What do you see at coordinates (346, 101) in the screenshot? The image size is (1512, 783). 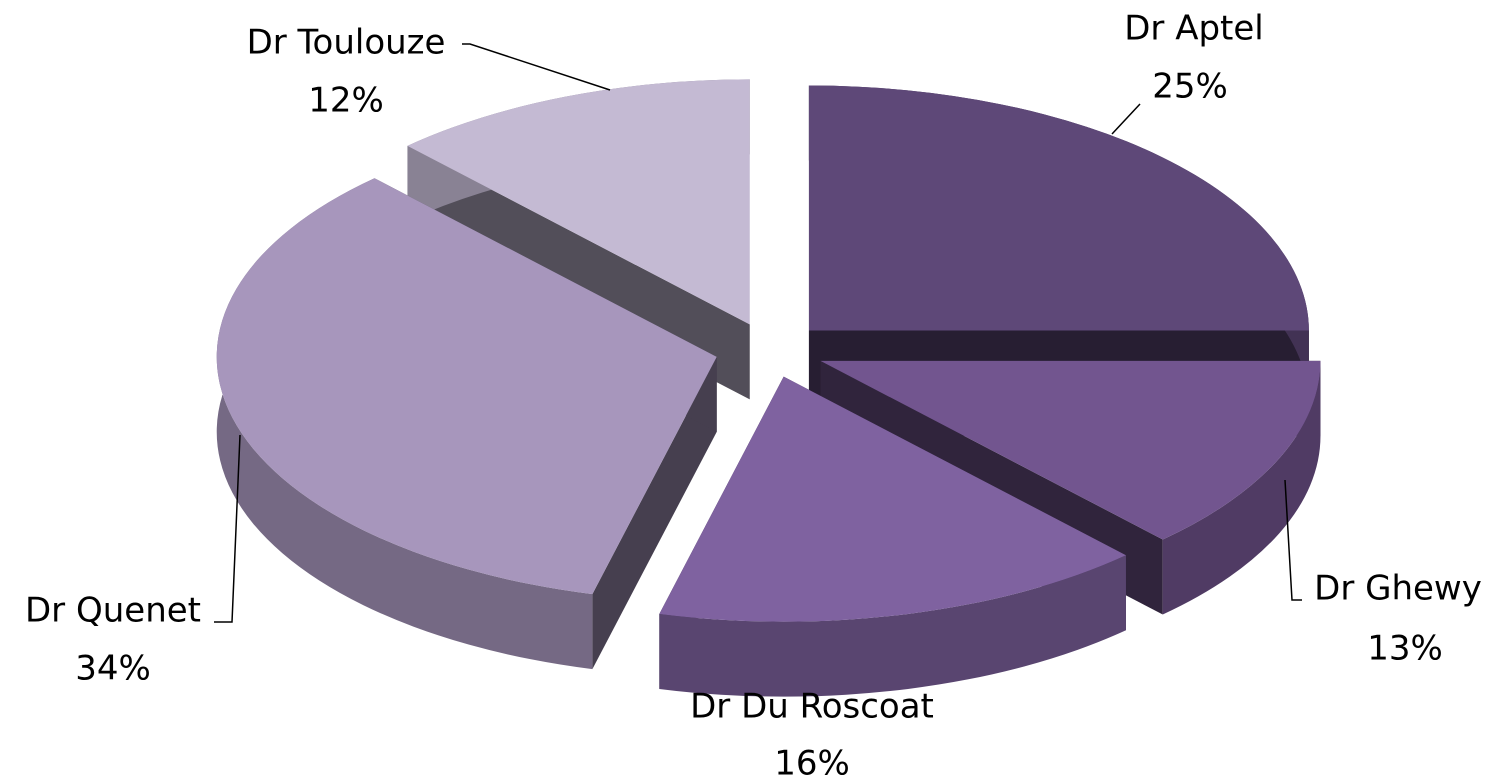 I see `slice-value-label: 12%` at bounding box center [346, 101].